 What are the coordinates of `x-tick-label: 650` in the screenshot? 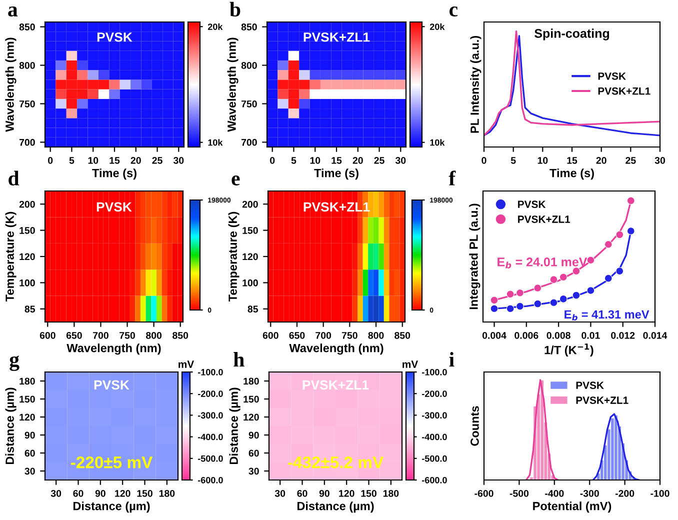 It's located at (74, 335).